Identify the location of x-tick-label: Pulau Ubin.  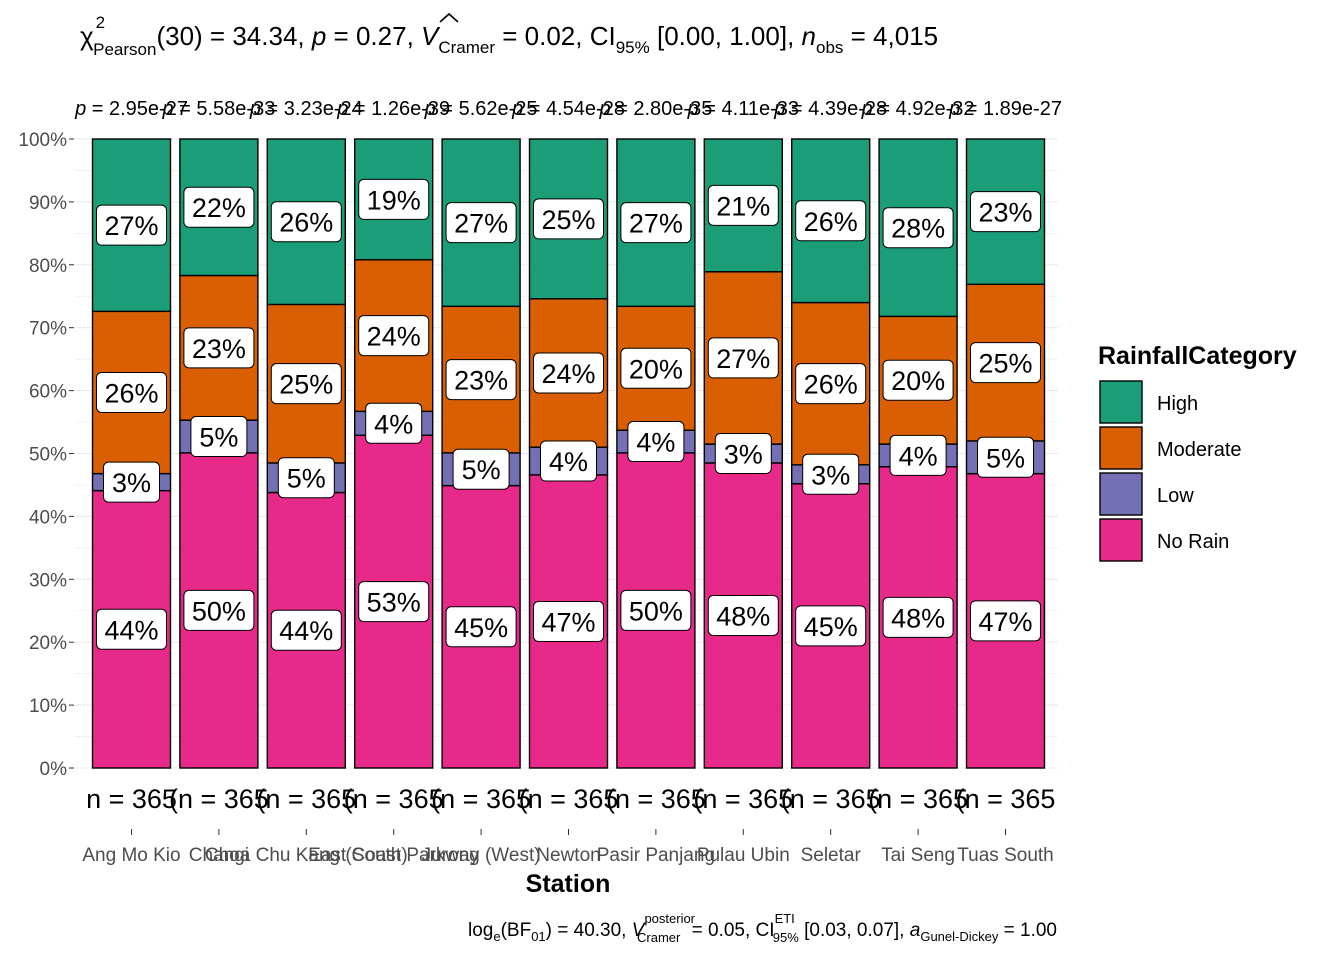
(743, 855).